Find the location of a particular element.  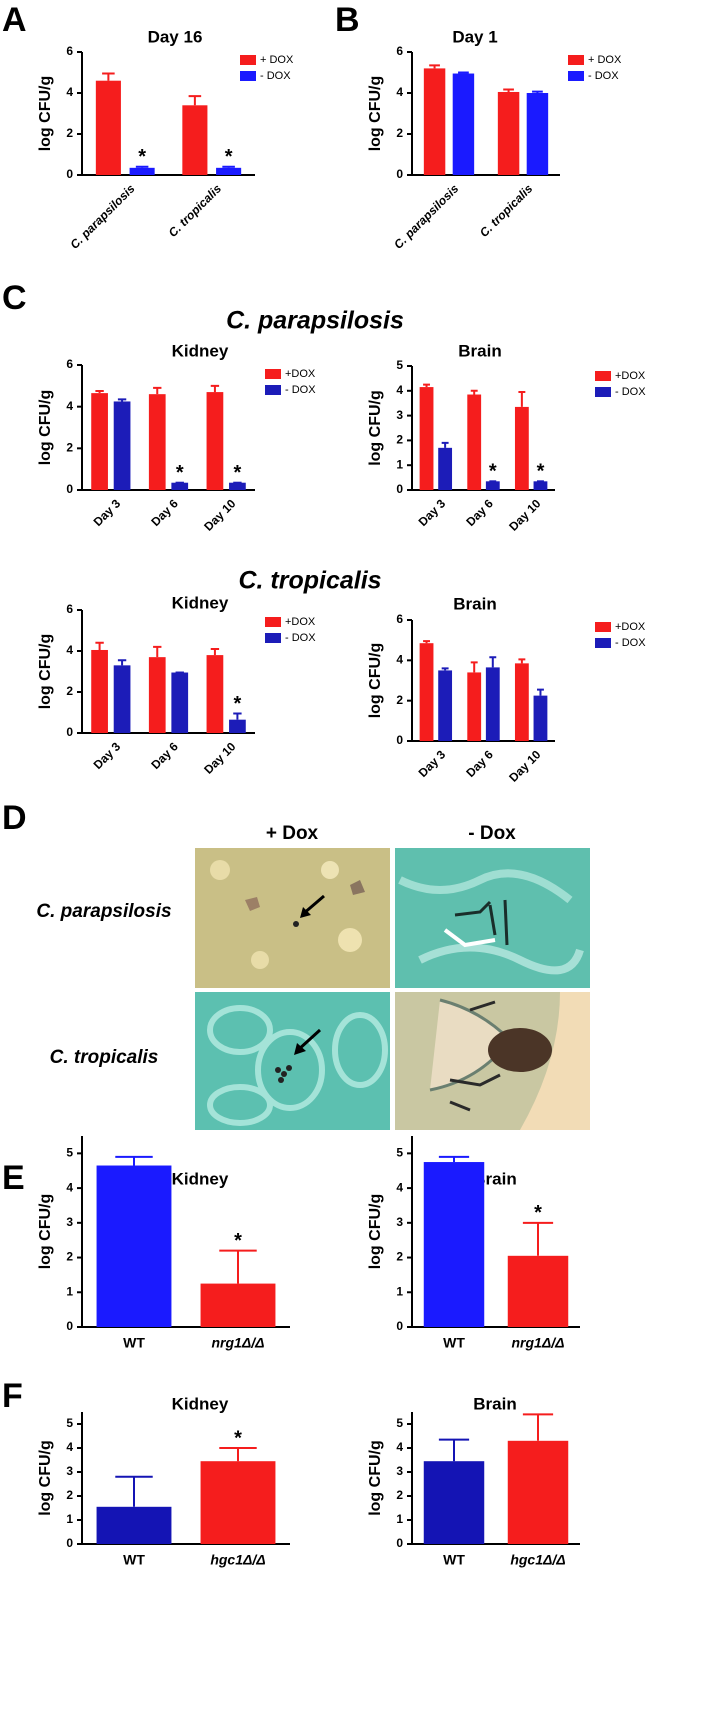

legend-label: + DOX is located at coordinates (277, 60).